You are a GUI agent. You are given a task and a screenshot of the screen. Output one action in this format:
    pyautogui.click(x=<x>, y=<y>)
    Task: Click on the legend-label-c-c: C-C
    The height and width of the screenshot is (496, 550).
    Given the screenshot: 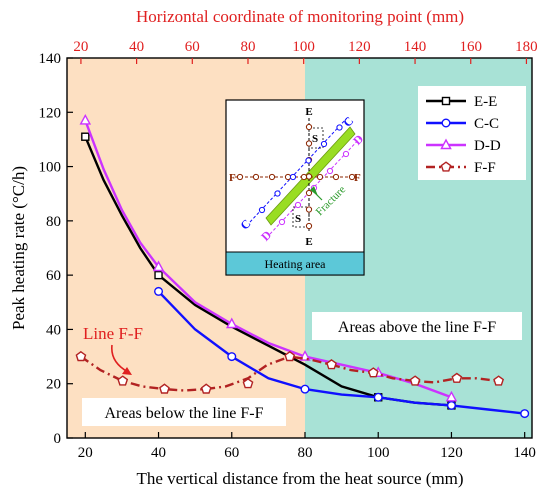 What is the action you would take?
    pyautogui.click(x=486, y=124)
    